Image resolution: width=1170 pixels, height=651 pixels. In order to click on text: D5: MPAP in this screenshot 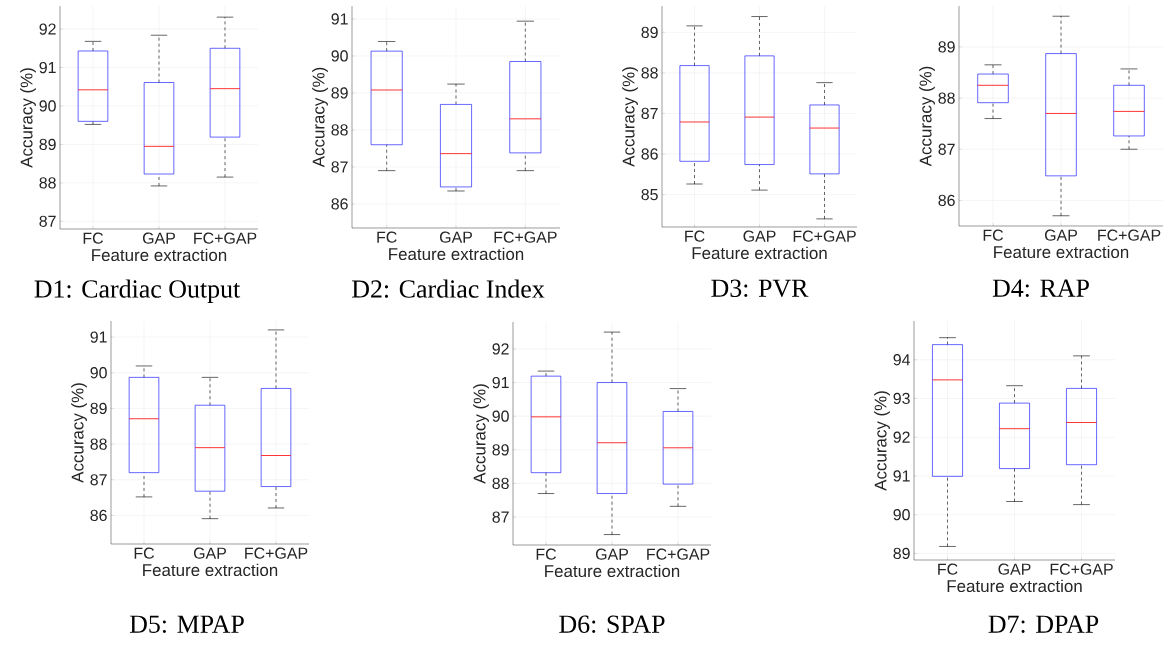, I will do `click(186, 624)`.